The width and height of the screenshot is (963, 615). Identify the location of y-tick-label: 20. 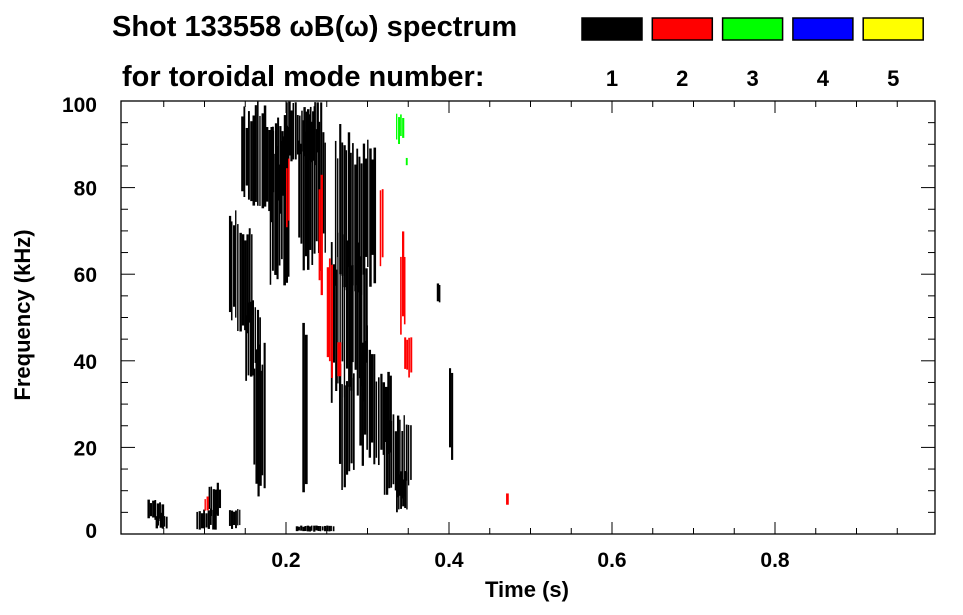
(85, 448).